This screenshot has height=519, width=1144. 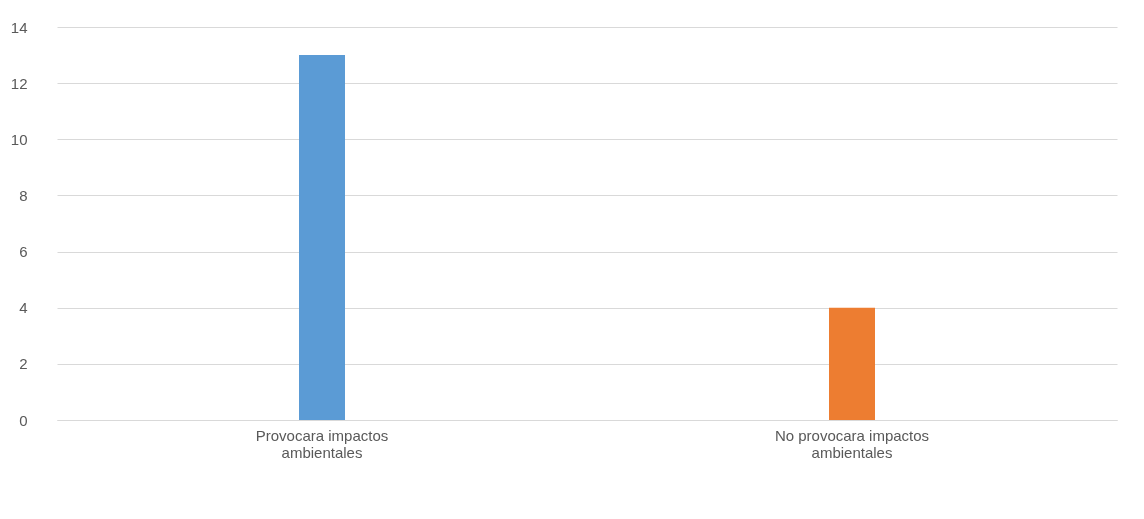 What do you see at coordinates (23, 420) in the screenshot?
I see `y-tick-label: 0` at bounding box center [23, 420].